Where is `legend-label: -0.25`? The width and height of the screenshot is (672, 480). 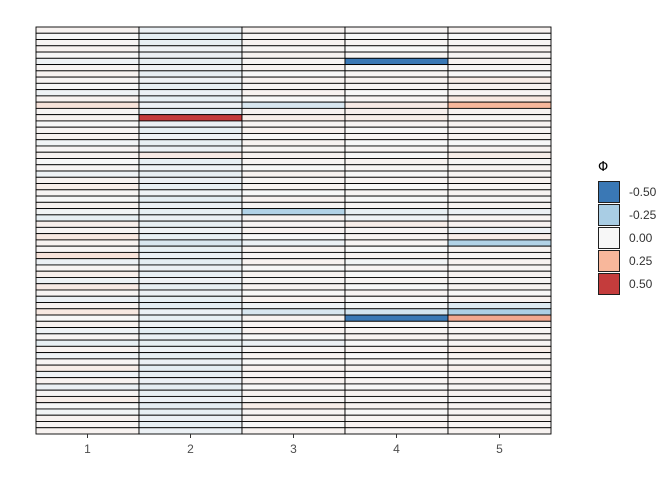
legend-label: -0.25 is located at coordinates (643, 215).